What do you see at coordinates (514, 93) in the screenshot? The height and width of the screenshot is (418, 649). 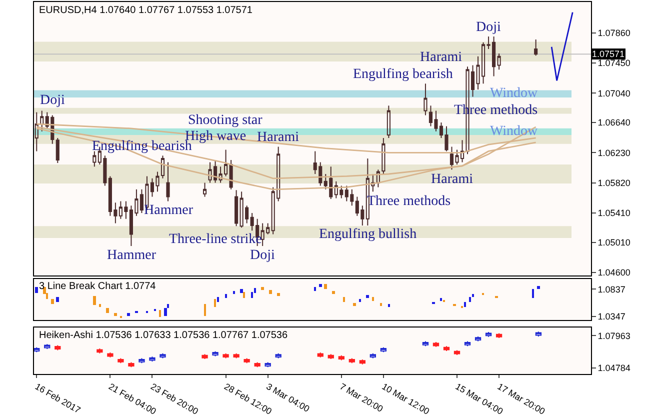 I see `band-label: Window` at bounding box center [514, 93].